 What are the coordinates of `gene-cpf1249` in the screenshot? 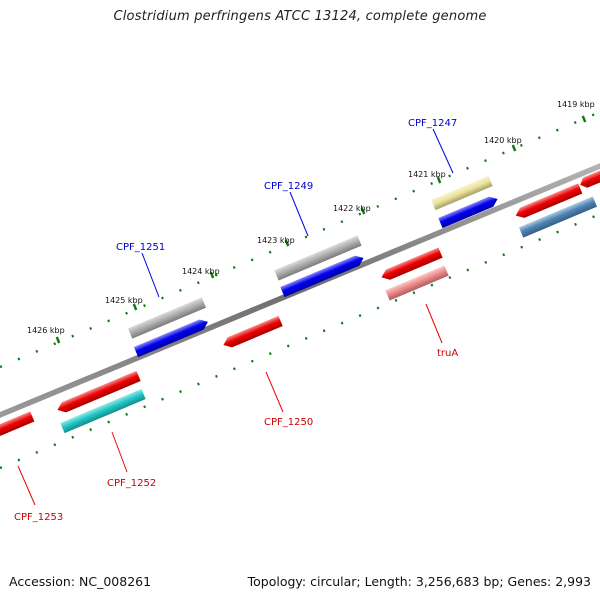 It's located at (322, 275).